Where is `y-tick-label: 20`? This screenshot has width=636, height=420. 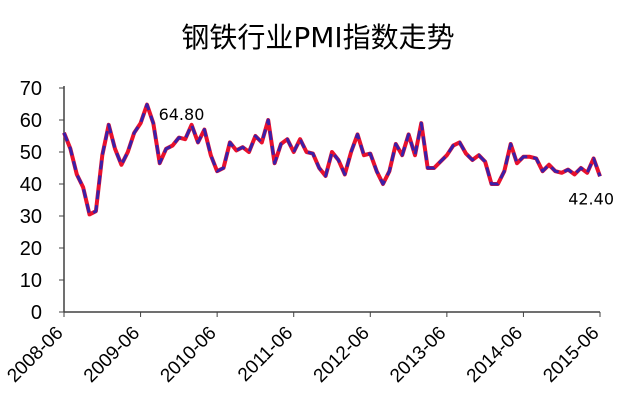
y-tick-label: 20 is located at coordinates (31, 249).